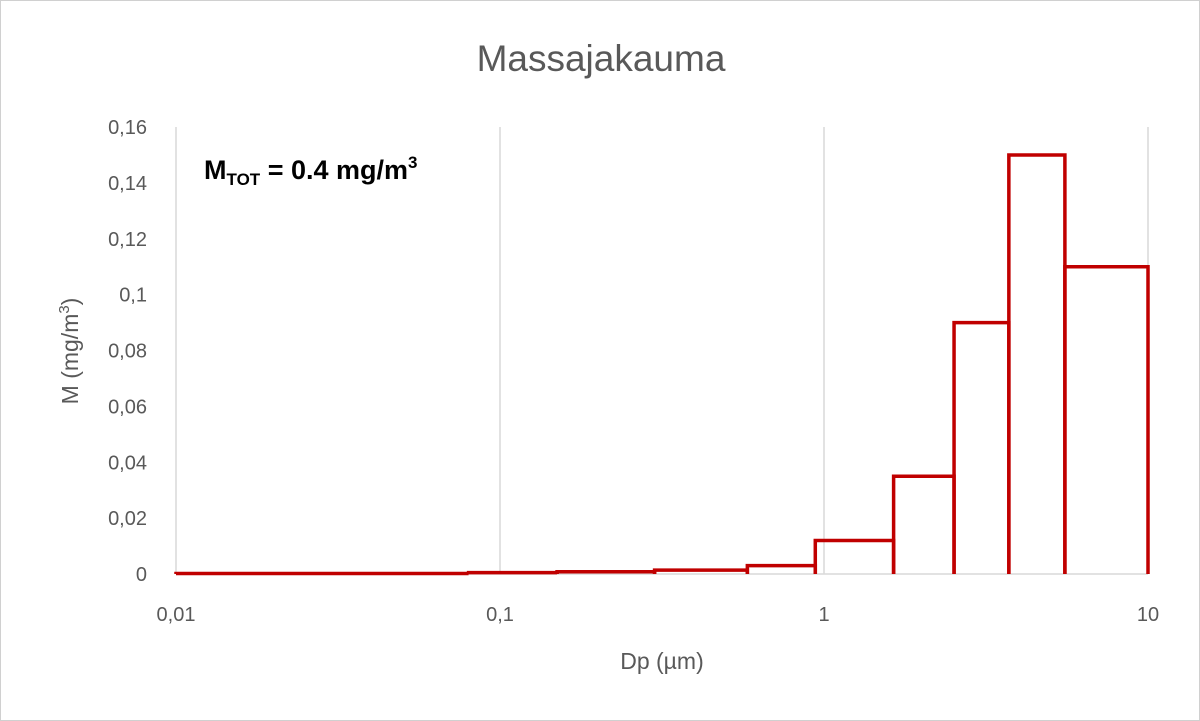 This screenshot has height=721, width=1200. Describe the element at coordinates (133, 296) in the screenshot. I see `y-tick-label: 0,1` at that location.